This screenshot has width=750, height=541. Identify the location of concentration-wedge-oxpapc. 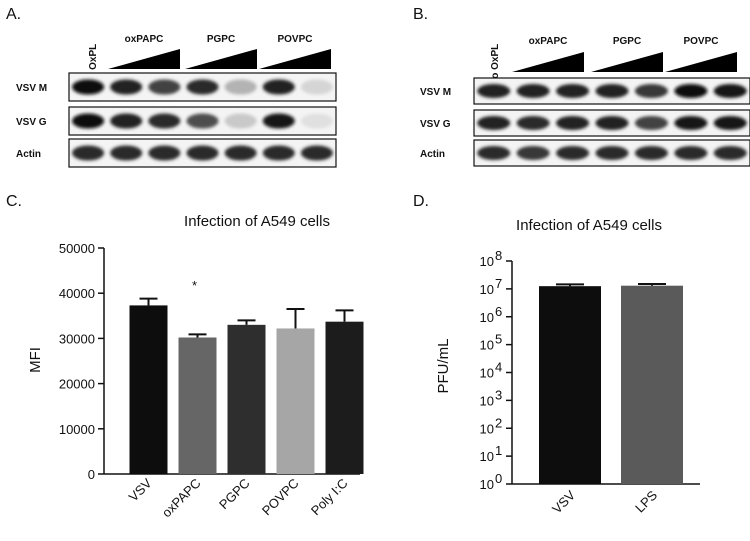
(548, 62).